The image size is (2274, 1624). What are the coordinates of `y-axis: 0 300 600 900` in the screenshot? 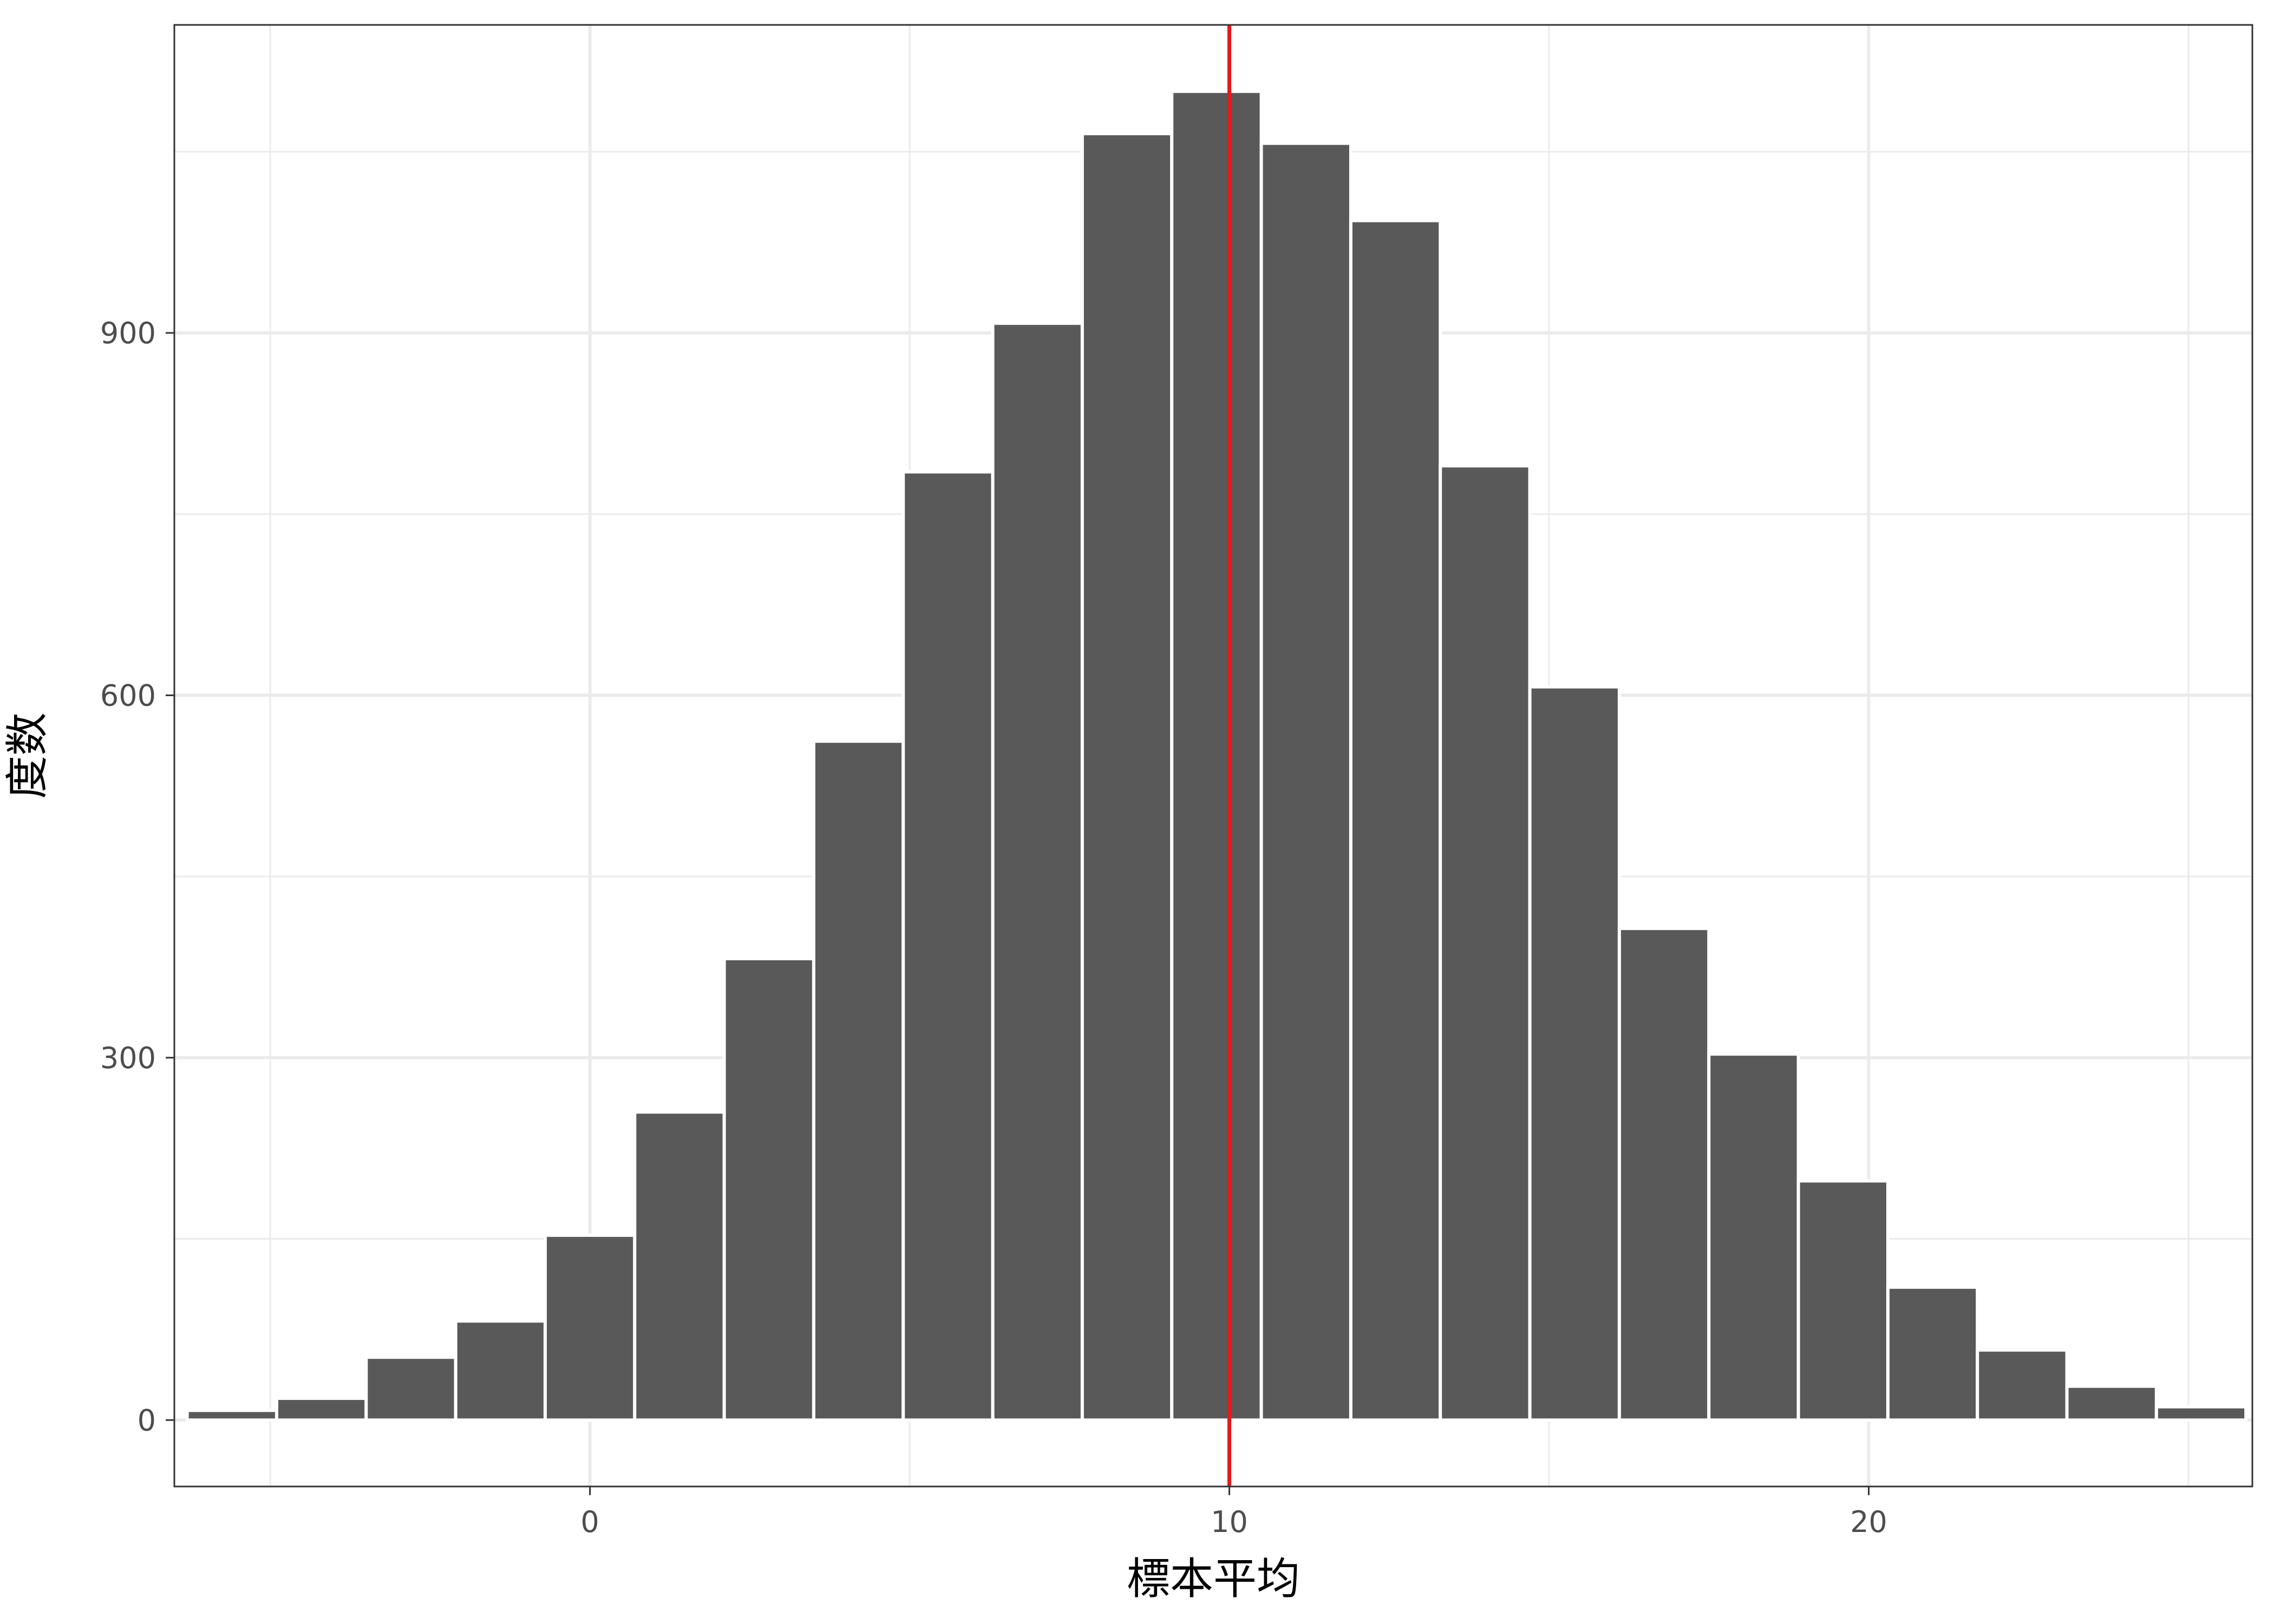 It's located at (137, 876).